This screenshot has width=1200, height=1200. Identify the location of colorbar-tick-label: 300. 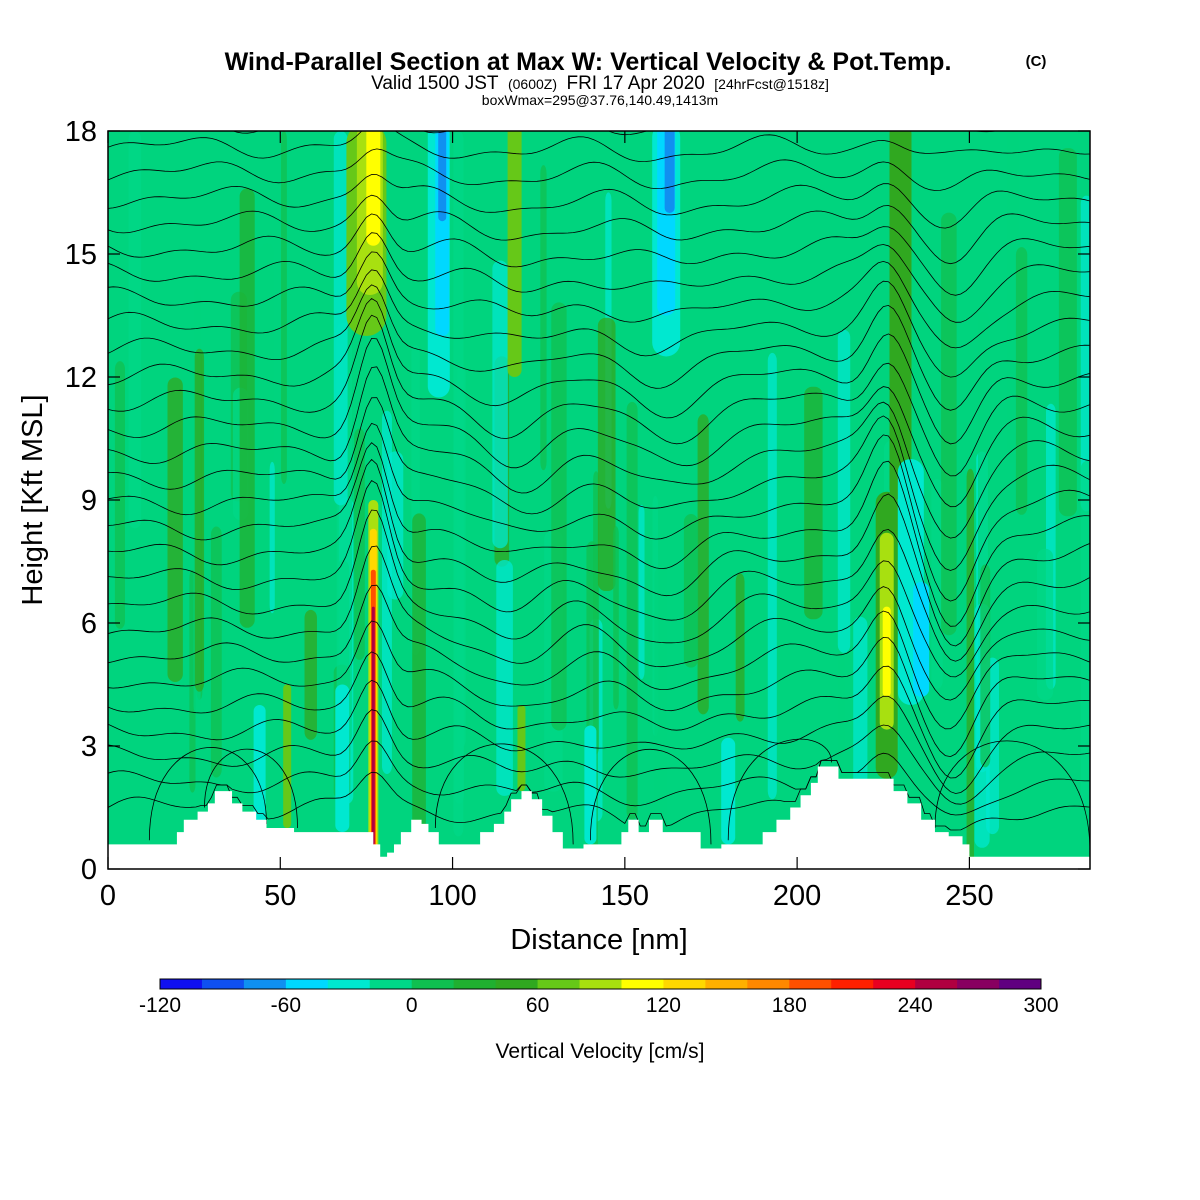
(1040, 1005).